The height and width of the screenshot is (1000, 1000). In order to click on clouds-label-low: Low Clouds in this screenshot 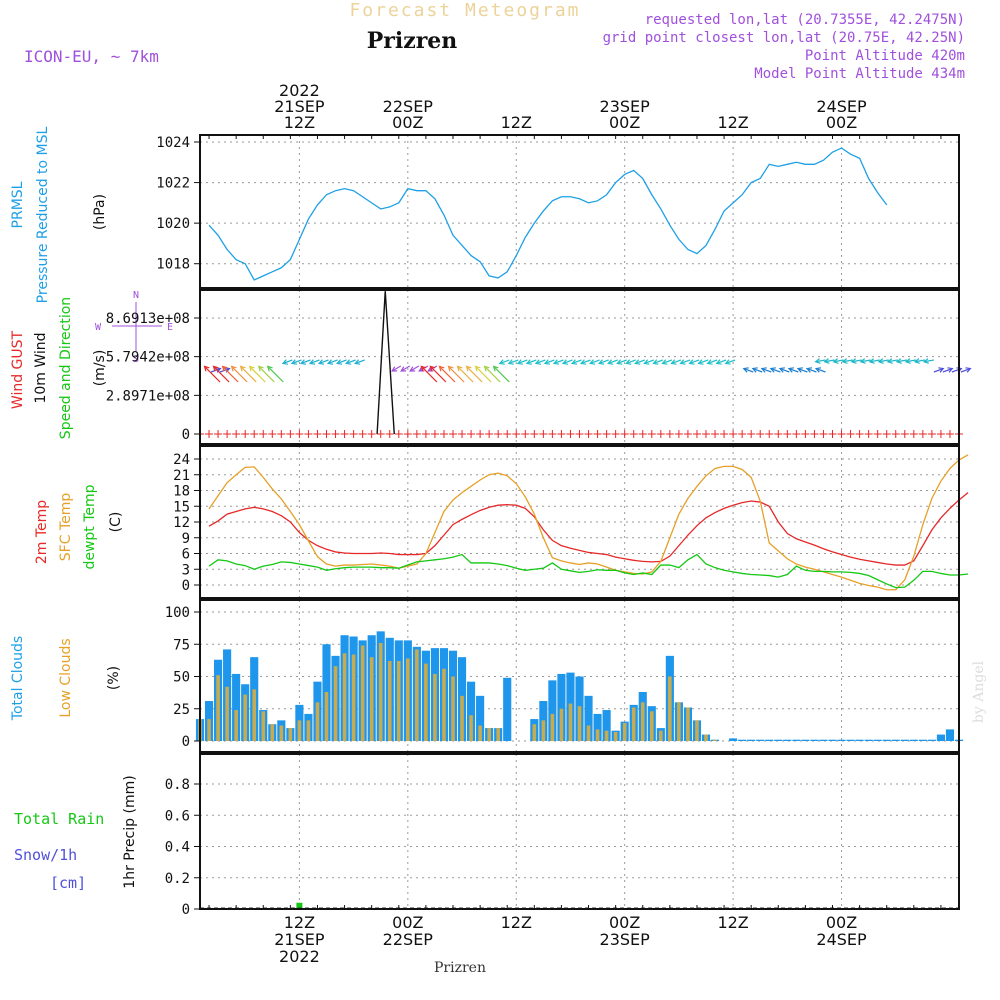, I will do `click(66, 677)`.